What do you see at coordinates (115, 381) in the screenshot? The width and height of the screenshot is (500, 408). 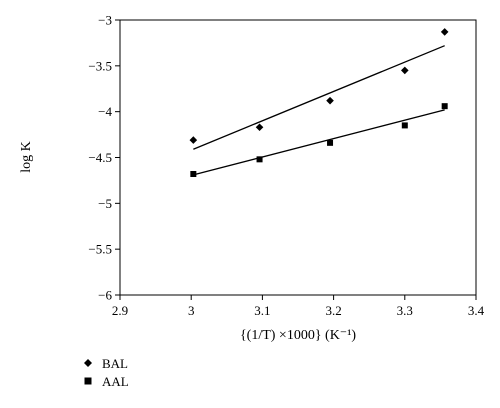 I see `legend-label-aal: AAL` at bounding box center [115, 381].